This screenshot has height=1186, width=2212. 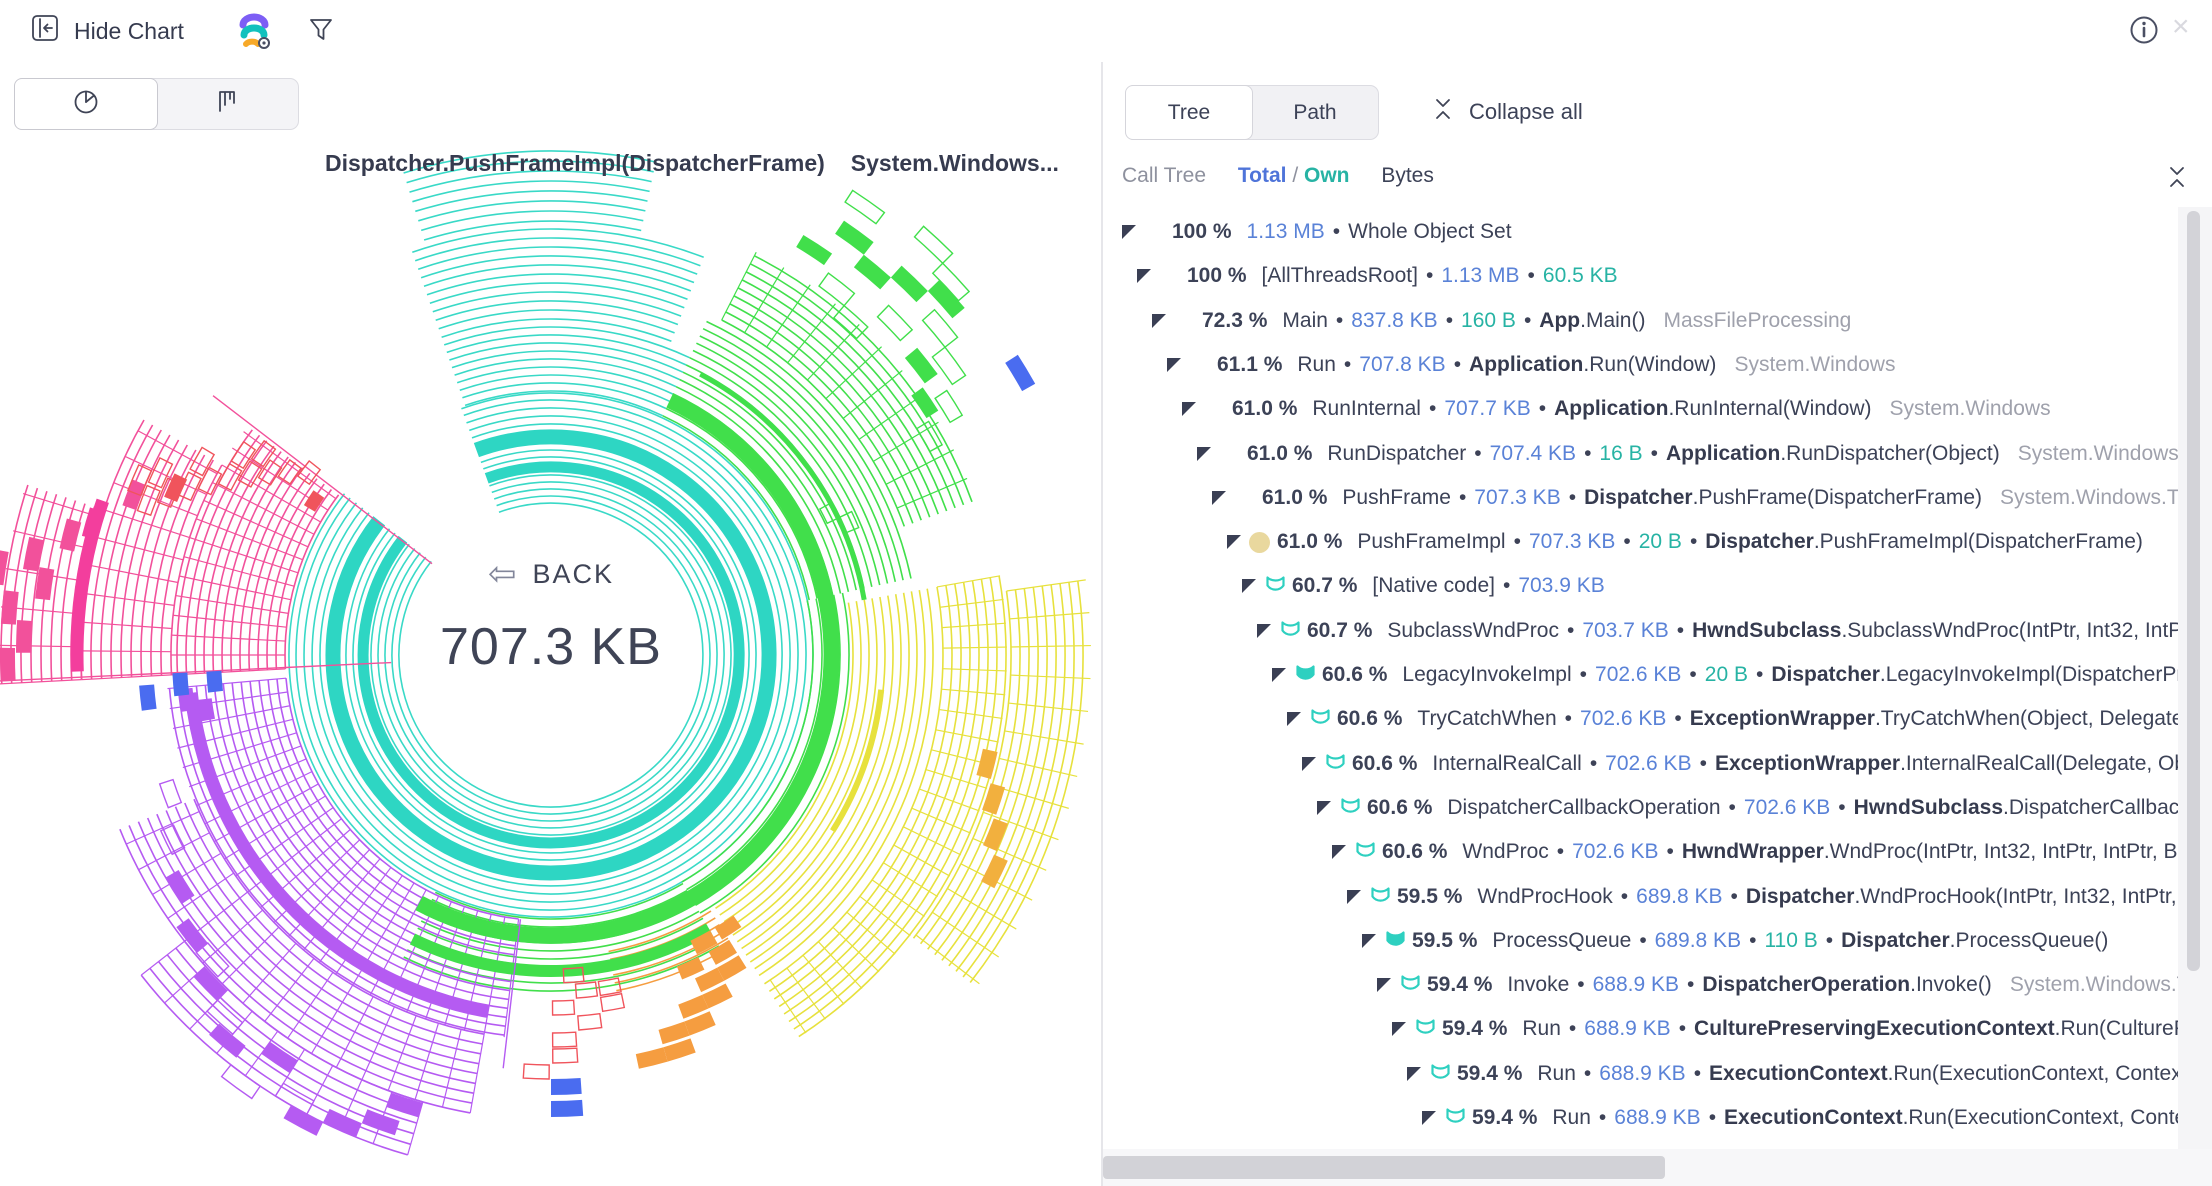 I want to click on row-total-size: 688.9 KB, so click(x=1627, y=1029).